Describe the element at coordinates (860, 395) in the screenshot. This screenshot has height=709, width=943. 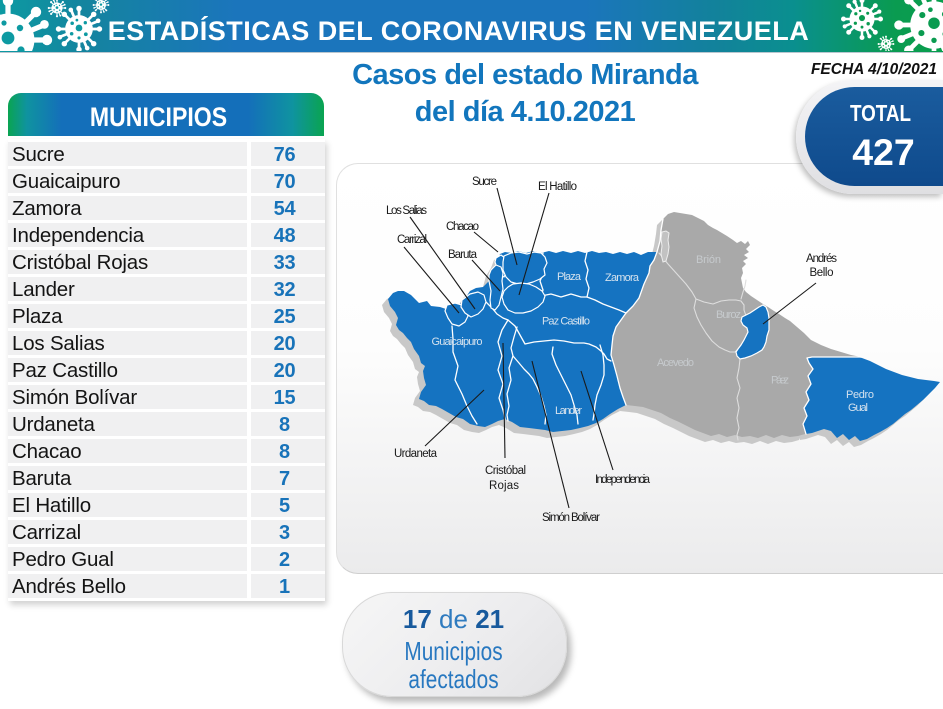
I see `svg-text: Pedro` at that location.